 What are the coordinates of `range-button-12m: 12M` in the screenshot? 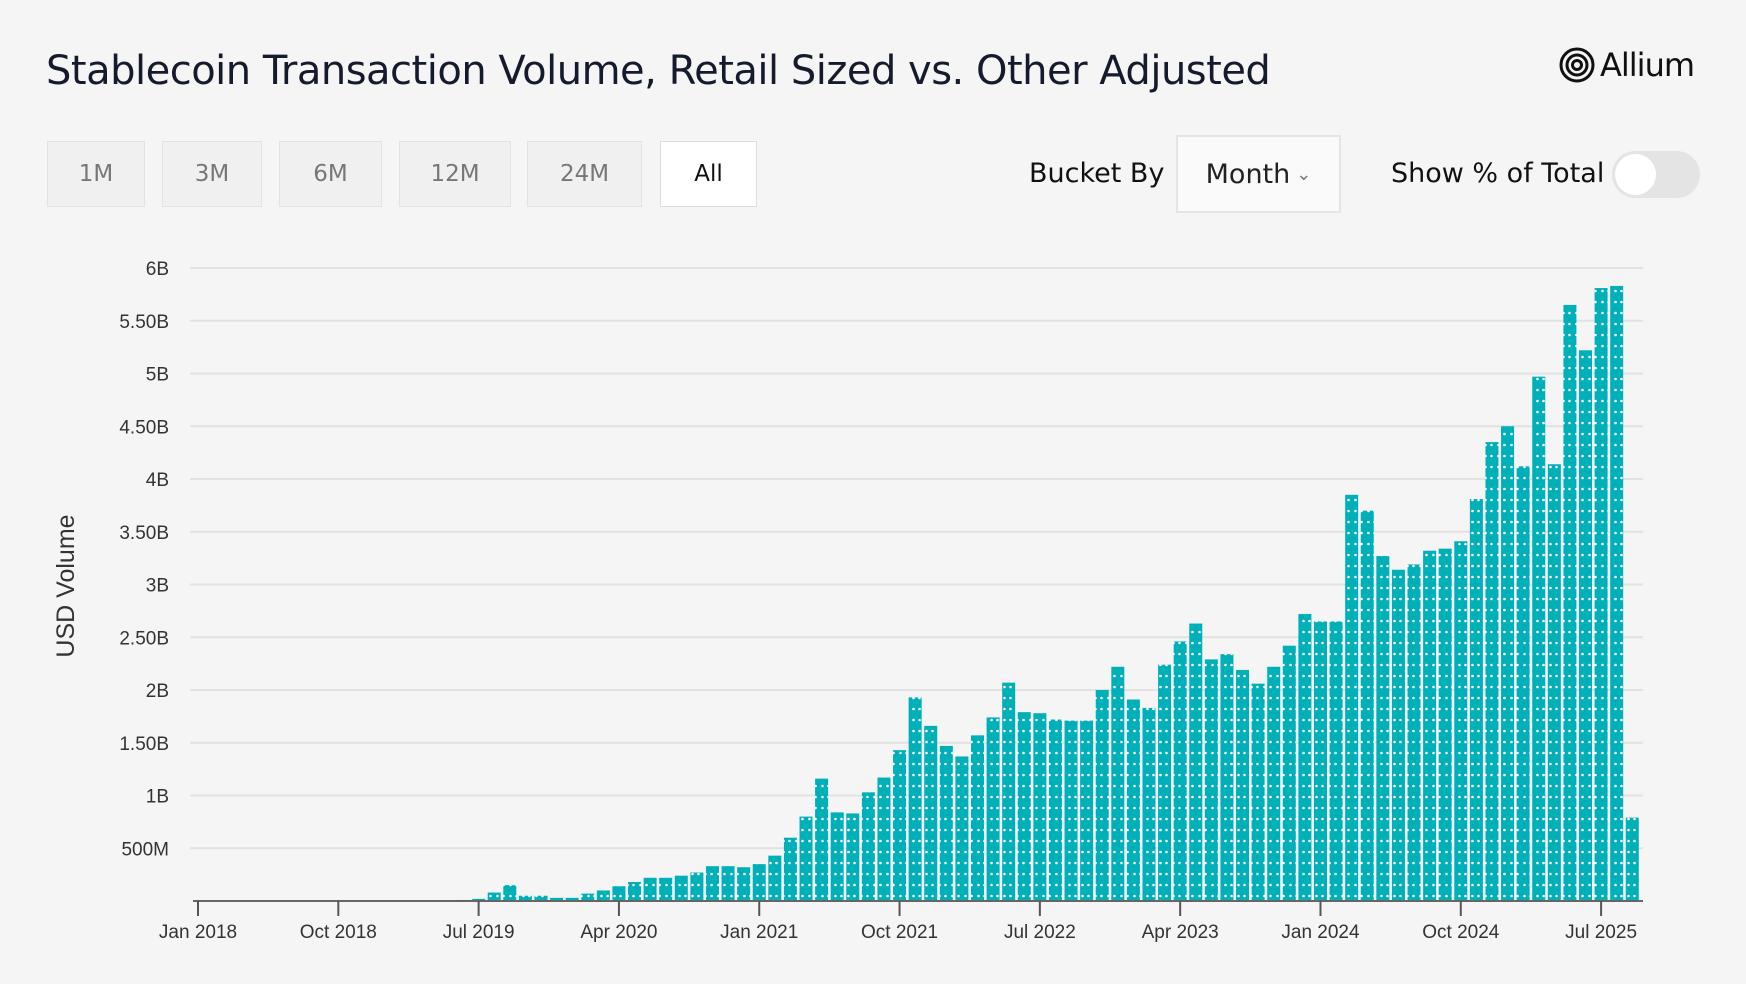 It's located at (455, 174).